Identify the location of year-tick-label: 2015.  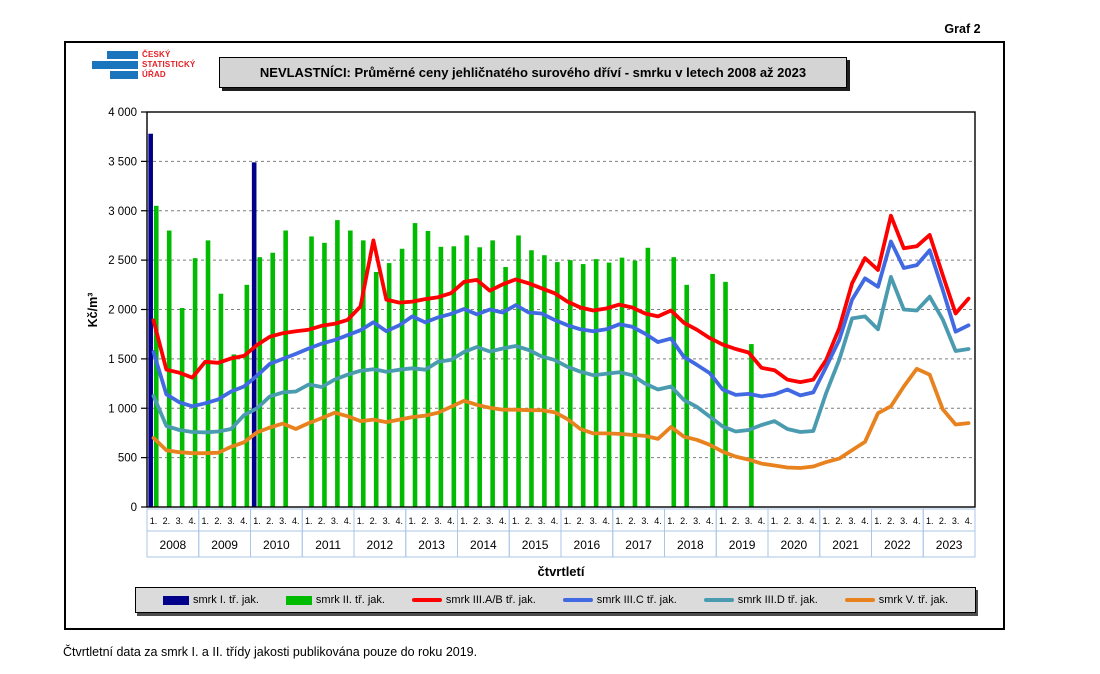
(535, 545).